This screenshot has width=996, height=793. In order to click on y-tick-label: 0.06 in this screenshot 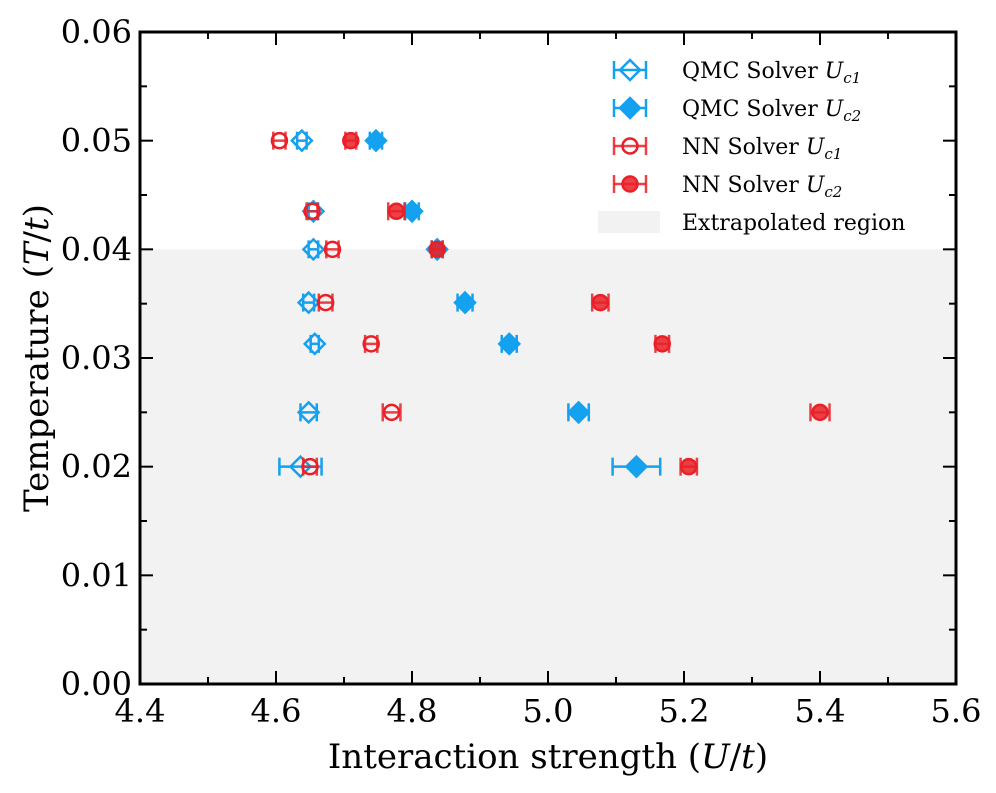, I will do `click(96, 32)`.